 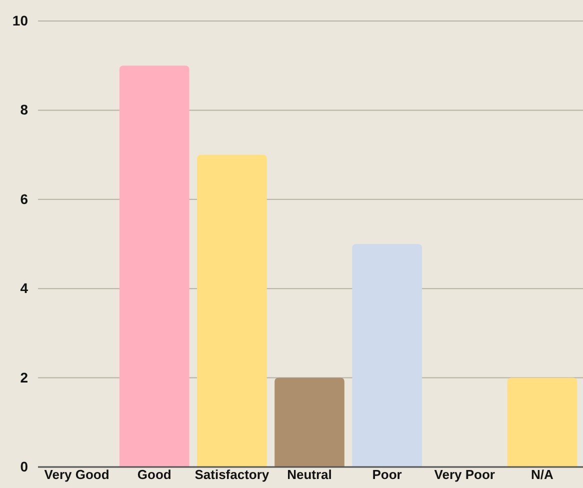 What do you see at coordinates (20, 20) in the screenshot?
I see `y-tick-label: 10` at bounding box center [20, 20].